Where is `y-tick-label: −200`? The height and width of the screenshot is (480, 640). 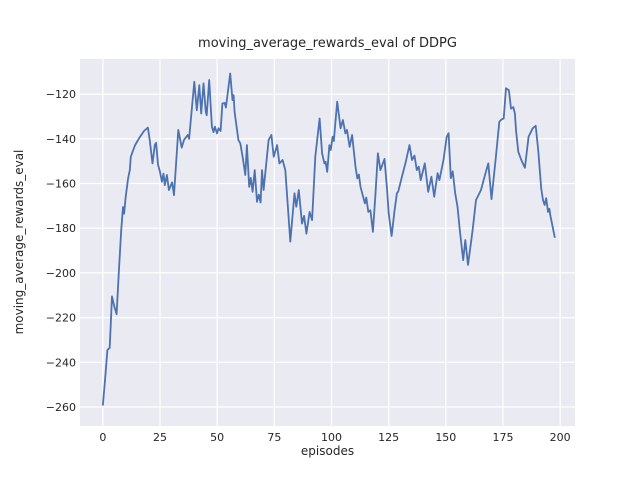 y-tick-label: −200 is located at coordinates (61, 273).